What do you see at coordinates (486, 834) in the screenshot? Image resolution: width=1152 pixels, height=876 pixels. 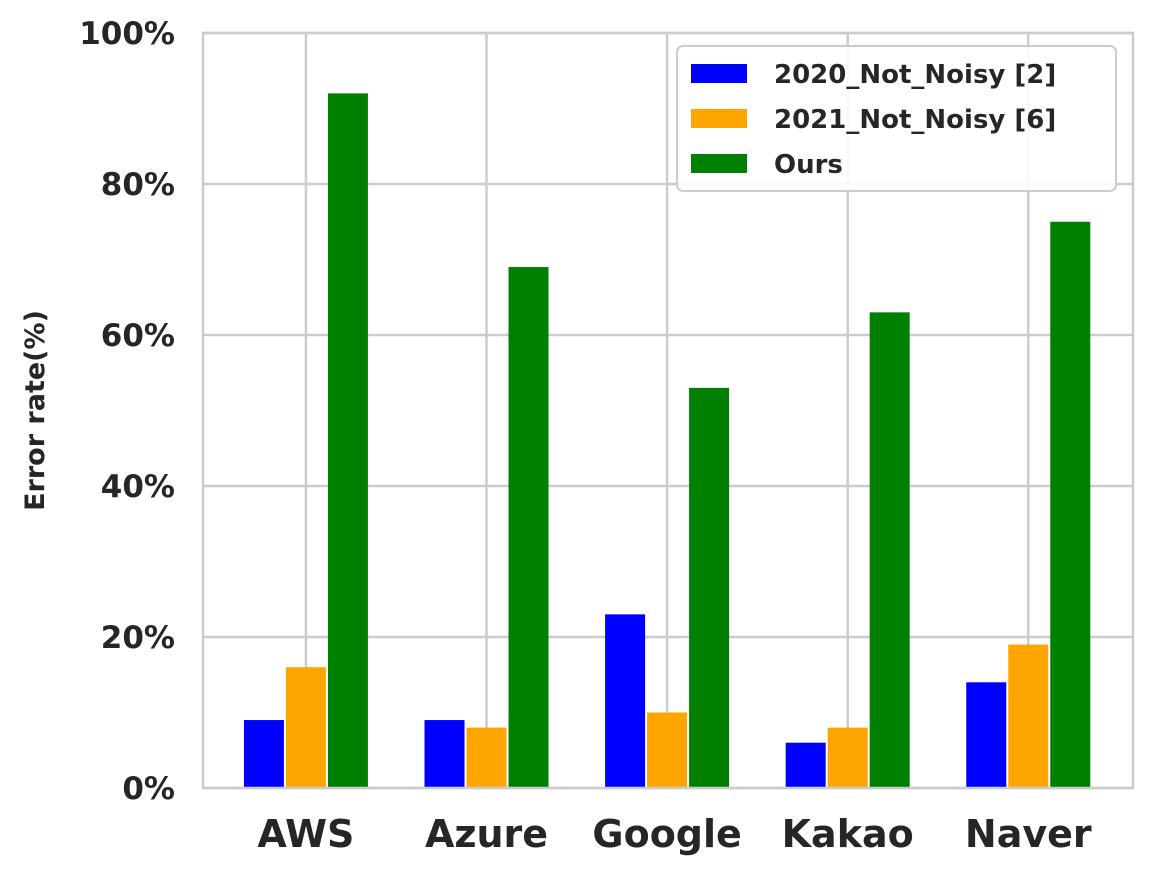 I see `x-tick-label: Azure` at bounding box center [486, 834].